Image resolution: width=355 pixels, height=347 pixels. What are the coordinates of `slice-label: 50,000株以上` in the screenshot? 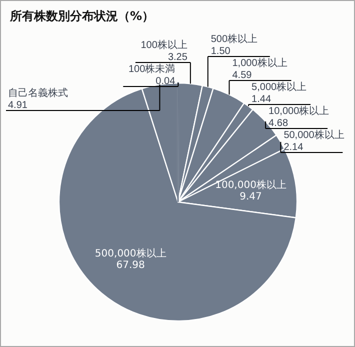 It's located at (314, 135).